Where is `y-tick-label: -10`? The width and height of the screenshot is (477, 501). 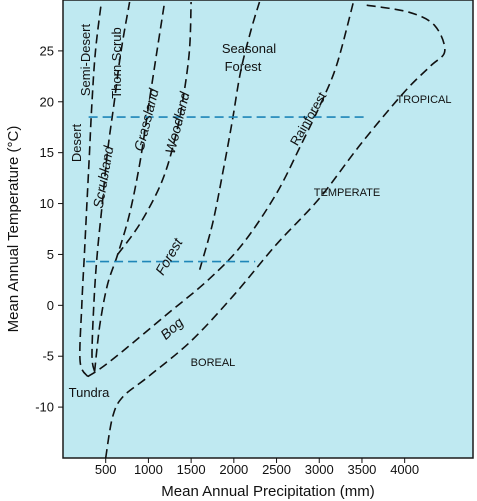
y-tick-label: -10 is located at coordinates (44, 407).